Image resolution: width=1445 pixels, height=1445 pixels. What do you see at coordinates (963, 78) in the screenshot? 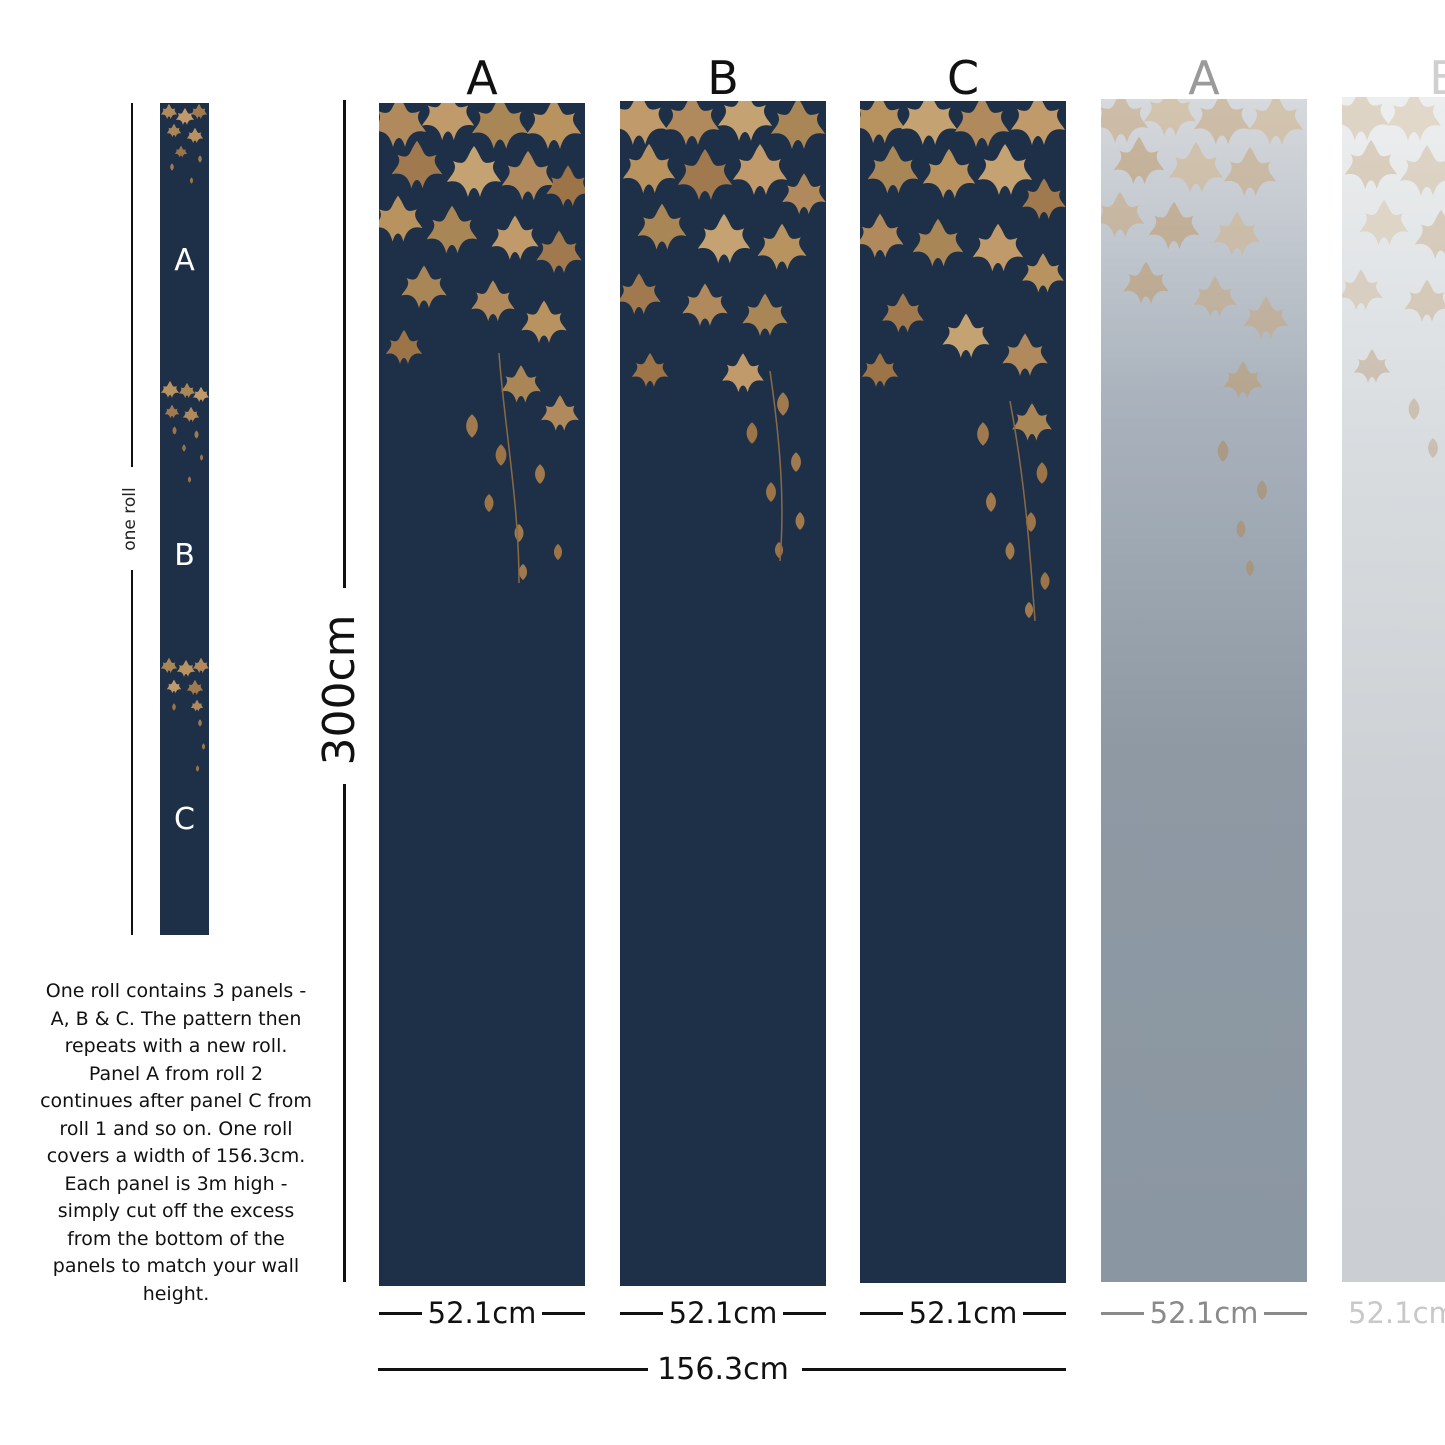
I see `panel-letter-c: C` at bounding box center [963, 78].